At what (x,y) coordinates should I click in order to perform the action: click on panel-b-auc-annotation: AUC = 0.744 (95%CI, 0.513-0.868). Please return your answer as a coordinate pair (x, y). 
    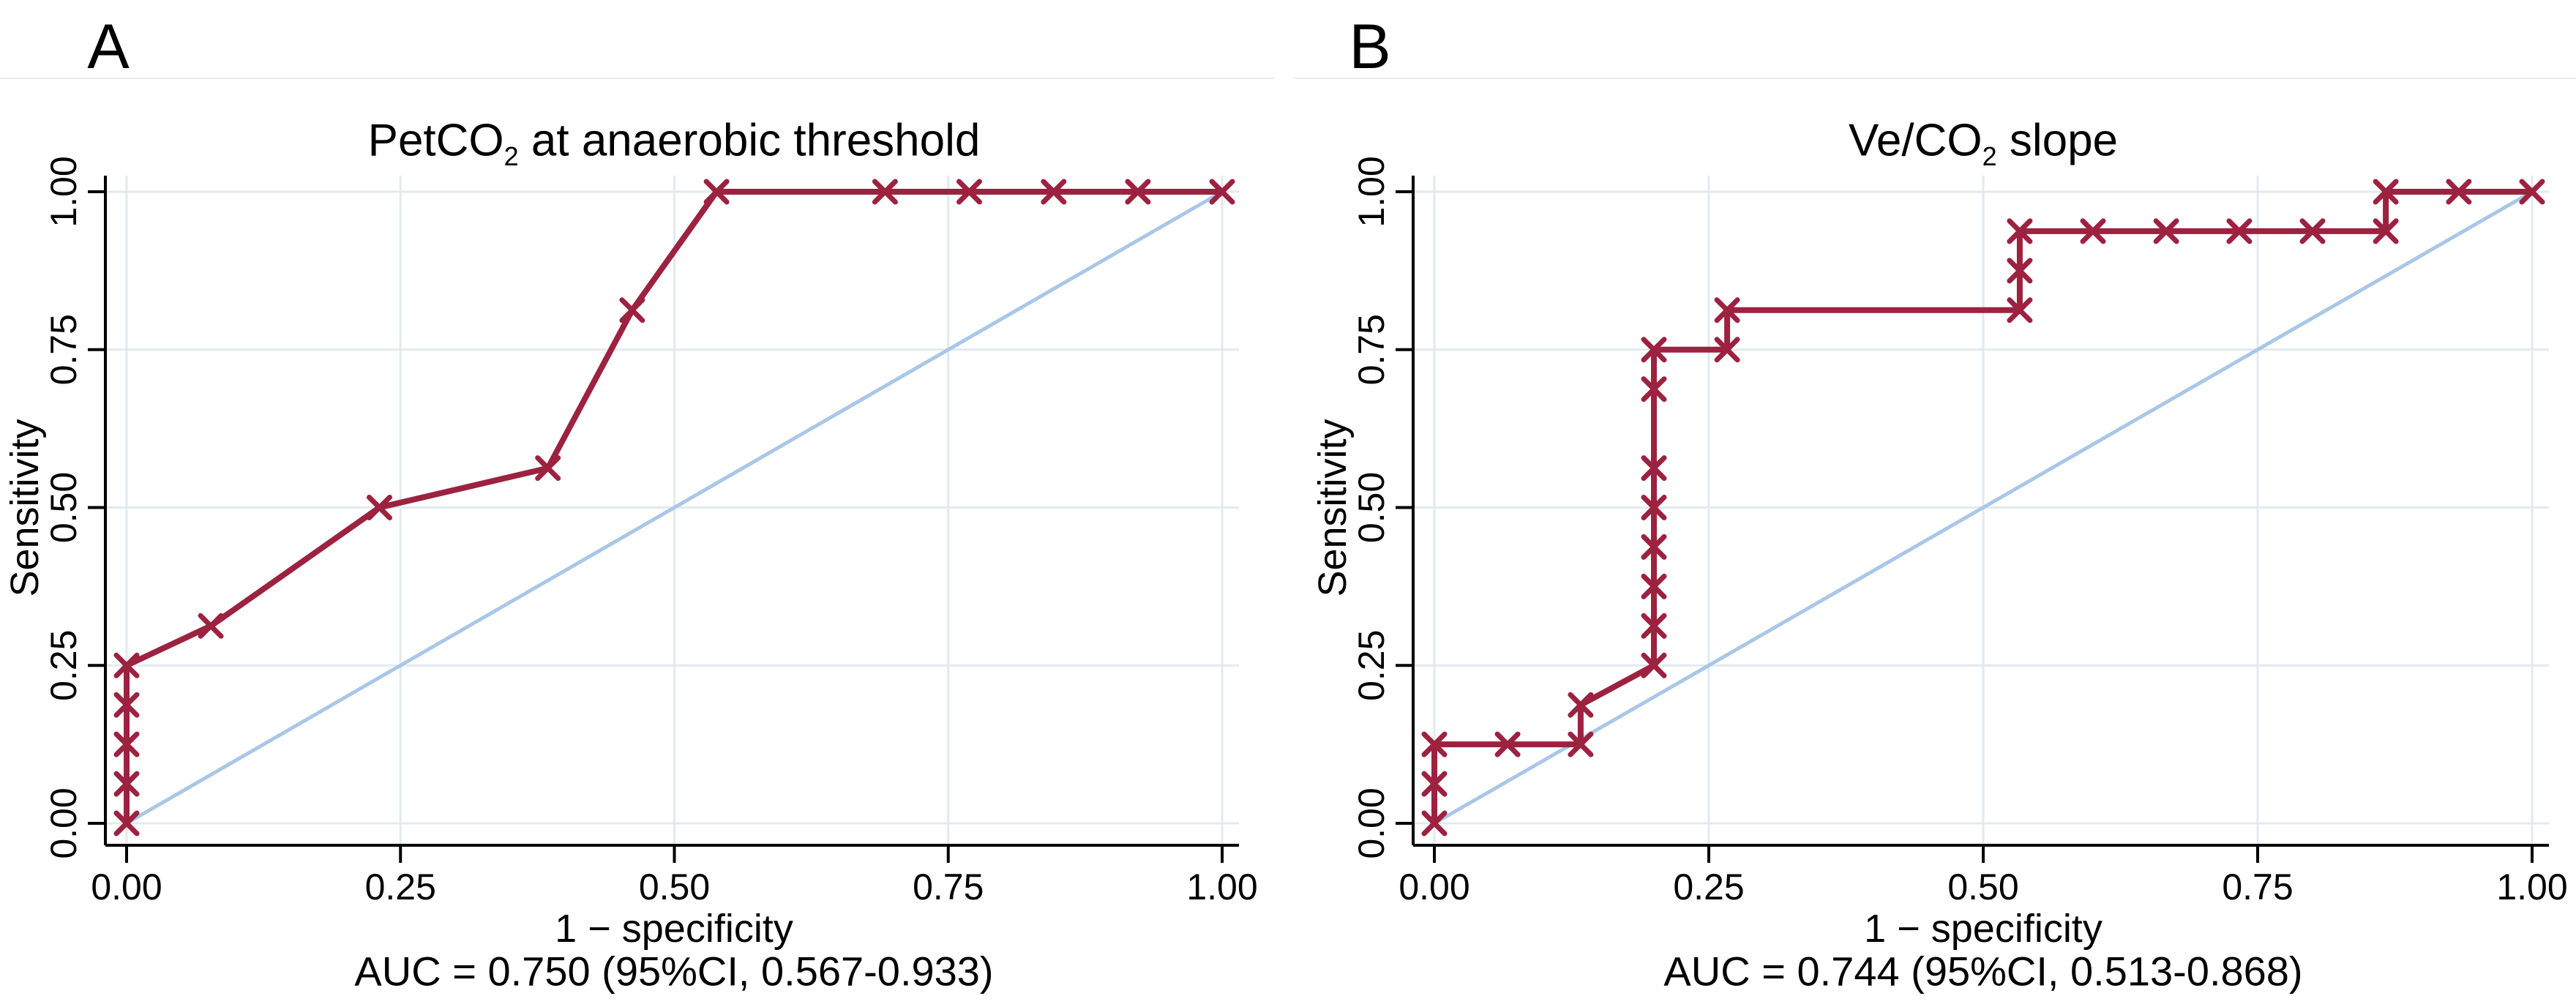
    Looking at the image, I should click on (1983, 971).